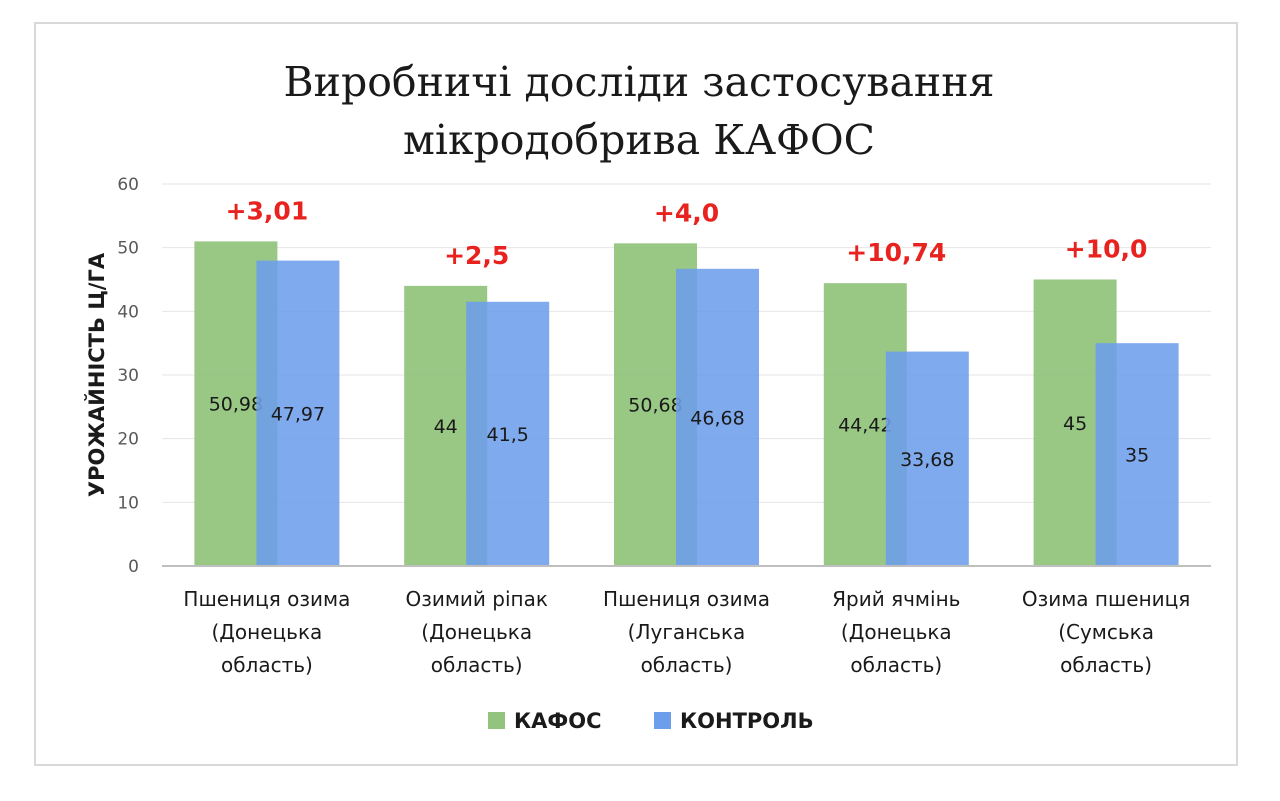  Describe the element at coordinates (128, 185) in the screenshot. I see `y-tick-label: 60` at that location.